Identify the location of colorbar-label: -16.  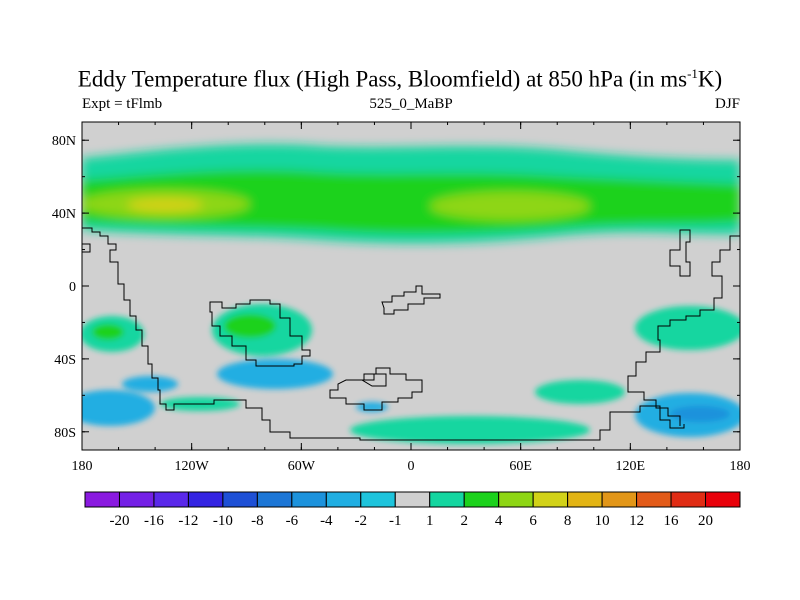
(154, 521).